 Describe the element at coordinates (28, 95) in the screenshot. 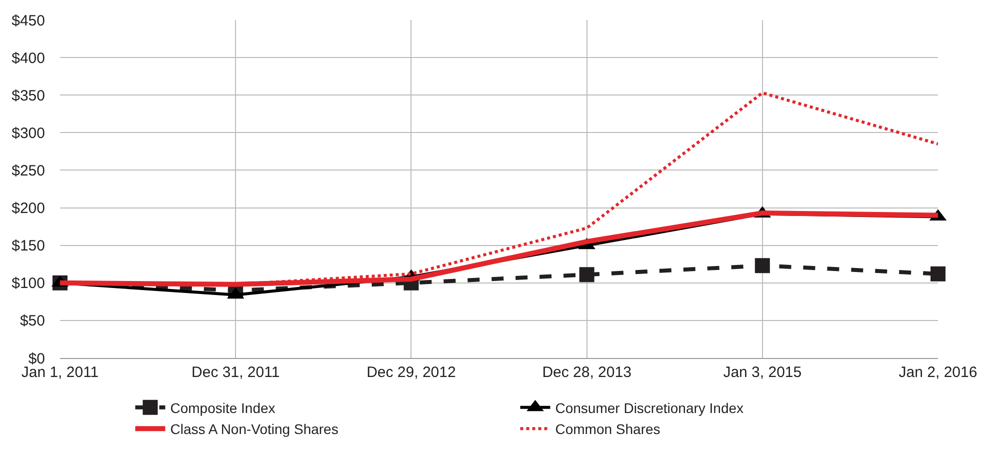

I see `y-tick-label: $350` at that location.